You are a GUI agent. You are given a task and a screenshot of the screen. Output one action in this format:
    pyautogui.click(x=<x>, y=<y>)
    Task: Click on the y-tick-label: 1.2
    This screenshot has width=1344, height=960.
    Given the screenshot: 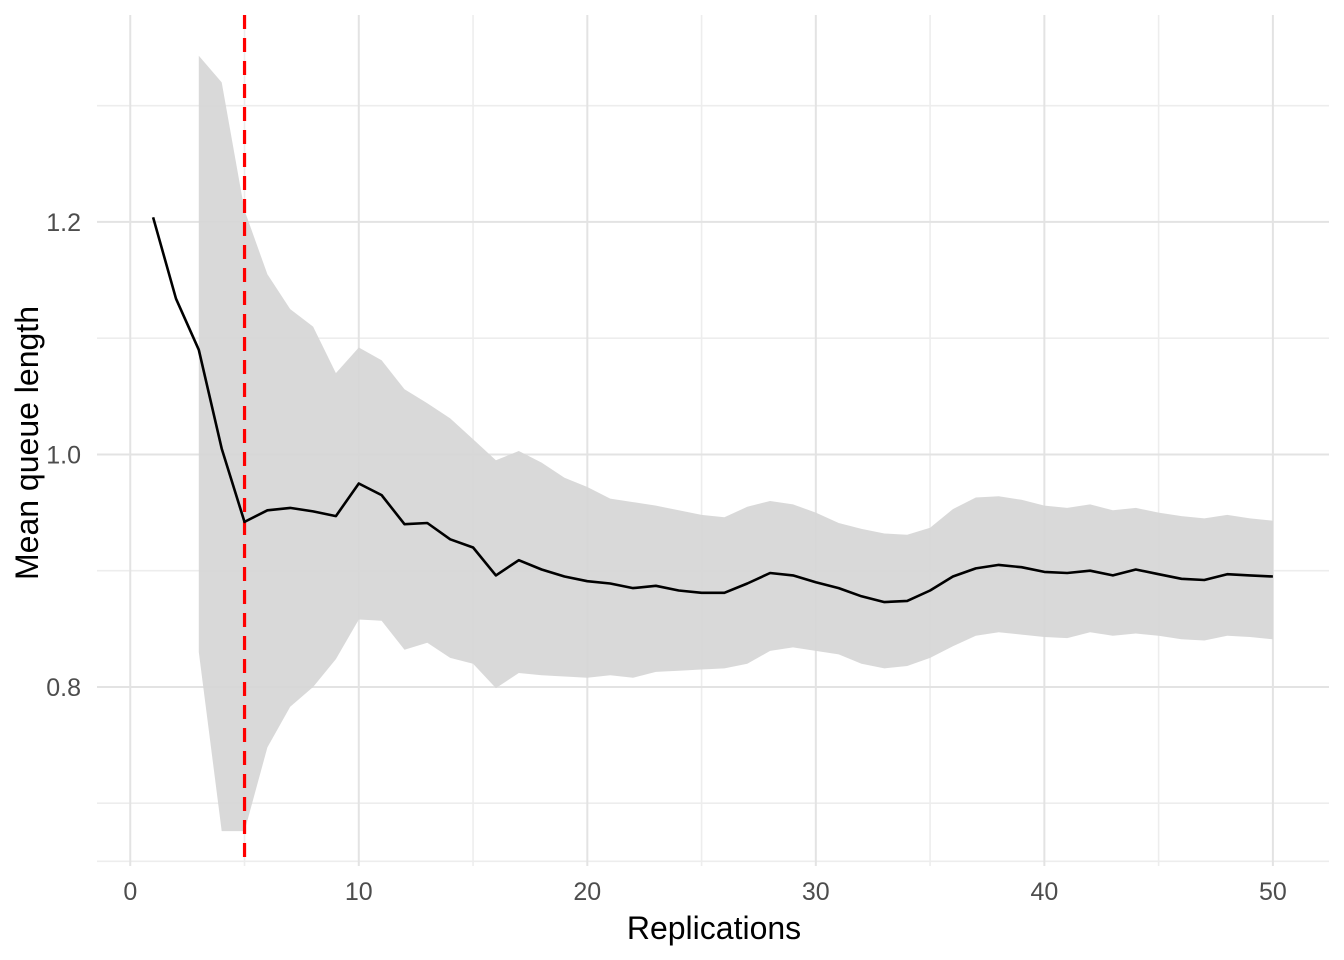 What is the action you would take?
    pyautogui.click(x=63, y=223)
    